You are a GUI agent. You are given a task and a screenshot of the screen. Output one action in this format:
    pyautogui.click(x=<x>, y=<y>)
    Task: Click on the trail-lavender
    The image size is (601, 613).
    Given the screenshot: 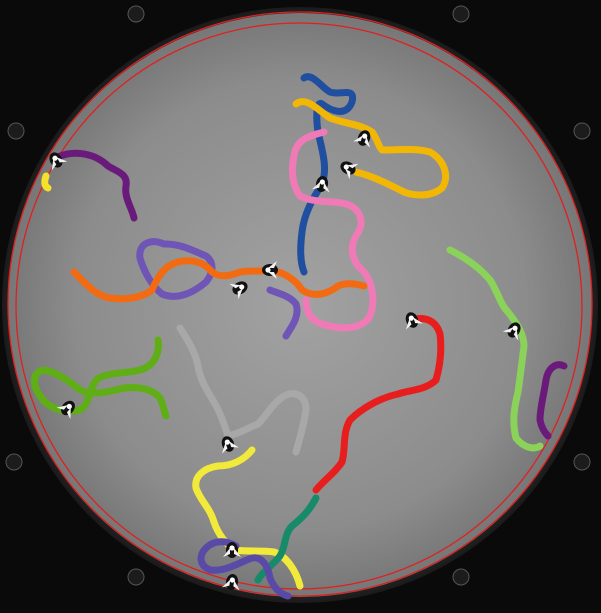 What is the action you would take?
    pyautogui.click(x=218, y=289)
    